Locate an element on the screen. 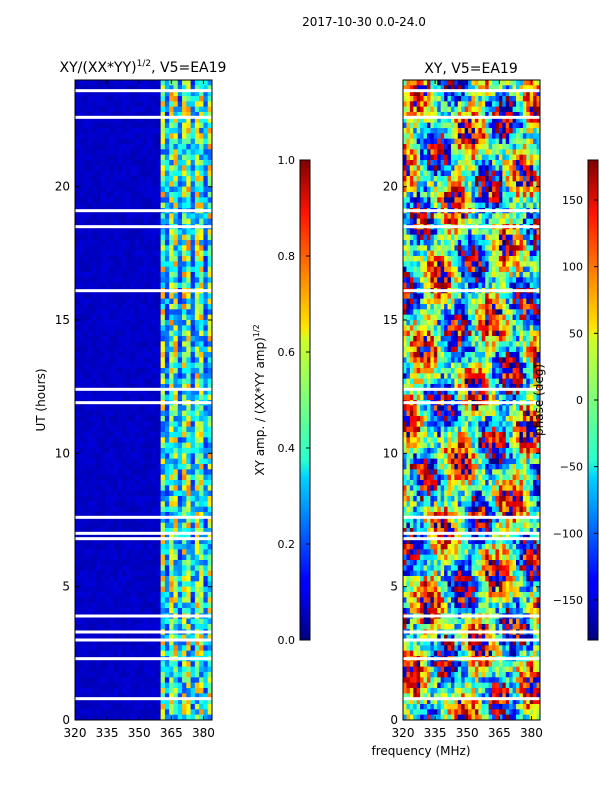 The width and height of the screenshot is (600, 800). flagged-gap is located at coordinates (143, 659).